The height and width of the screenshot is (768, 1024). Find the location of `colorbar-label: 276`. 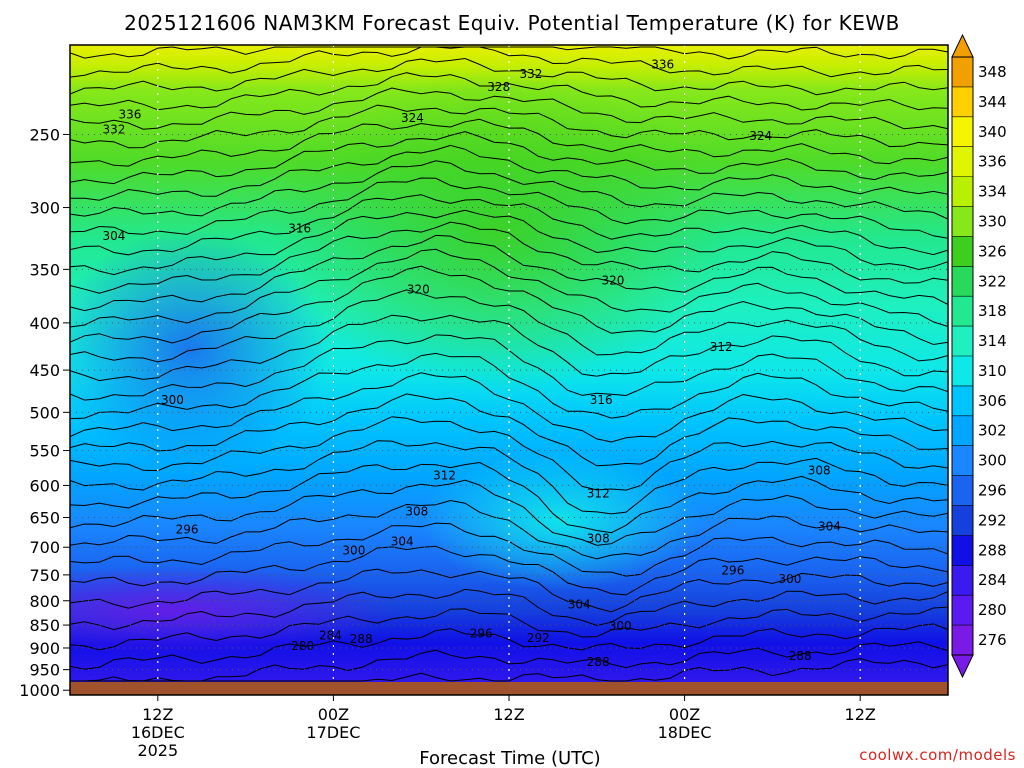

colorbar-label: 276 is located at coordinates (992, 640).